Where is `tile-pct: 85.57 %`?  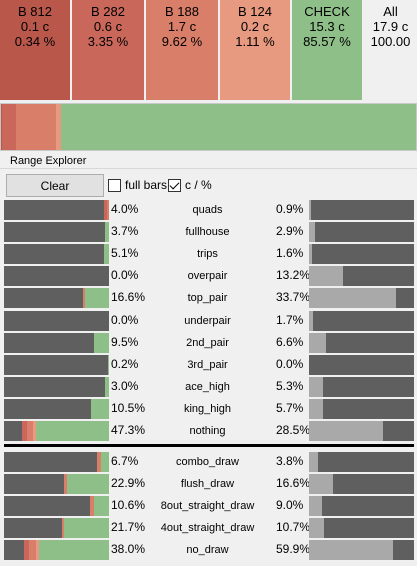
tile-pct: 85.57 % is located at coordinates (327, 41).